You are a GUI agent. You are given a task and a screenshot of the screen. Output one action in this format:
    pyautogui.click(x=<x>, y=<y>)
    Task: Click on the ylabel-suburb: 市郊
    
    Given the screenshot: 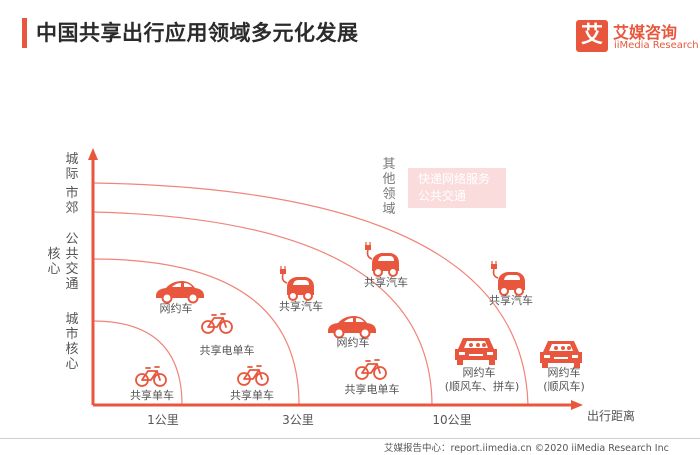 What is the action you would take?
    pyautogui.click(x=72, y=201)
    